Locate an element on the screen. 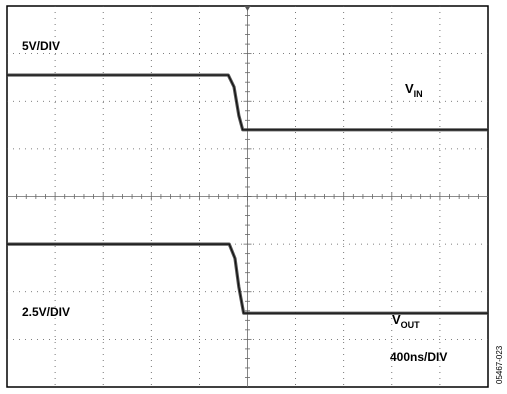 This screenshot has width=507, height=394. vin-trace-label: VIN is located at coordinates (414, 90).